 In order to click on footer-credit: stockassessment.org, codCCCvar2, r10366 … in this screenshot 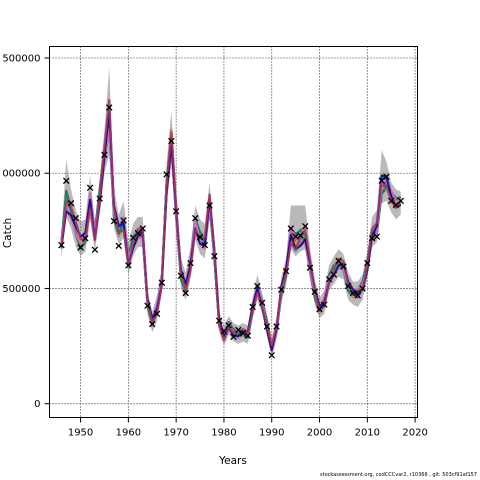, I will do `click(398, 475)`.